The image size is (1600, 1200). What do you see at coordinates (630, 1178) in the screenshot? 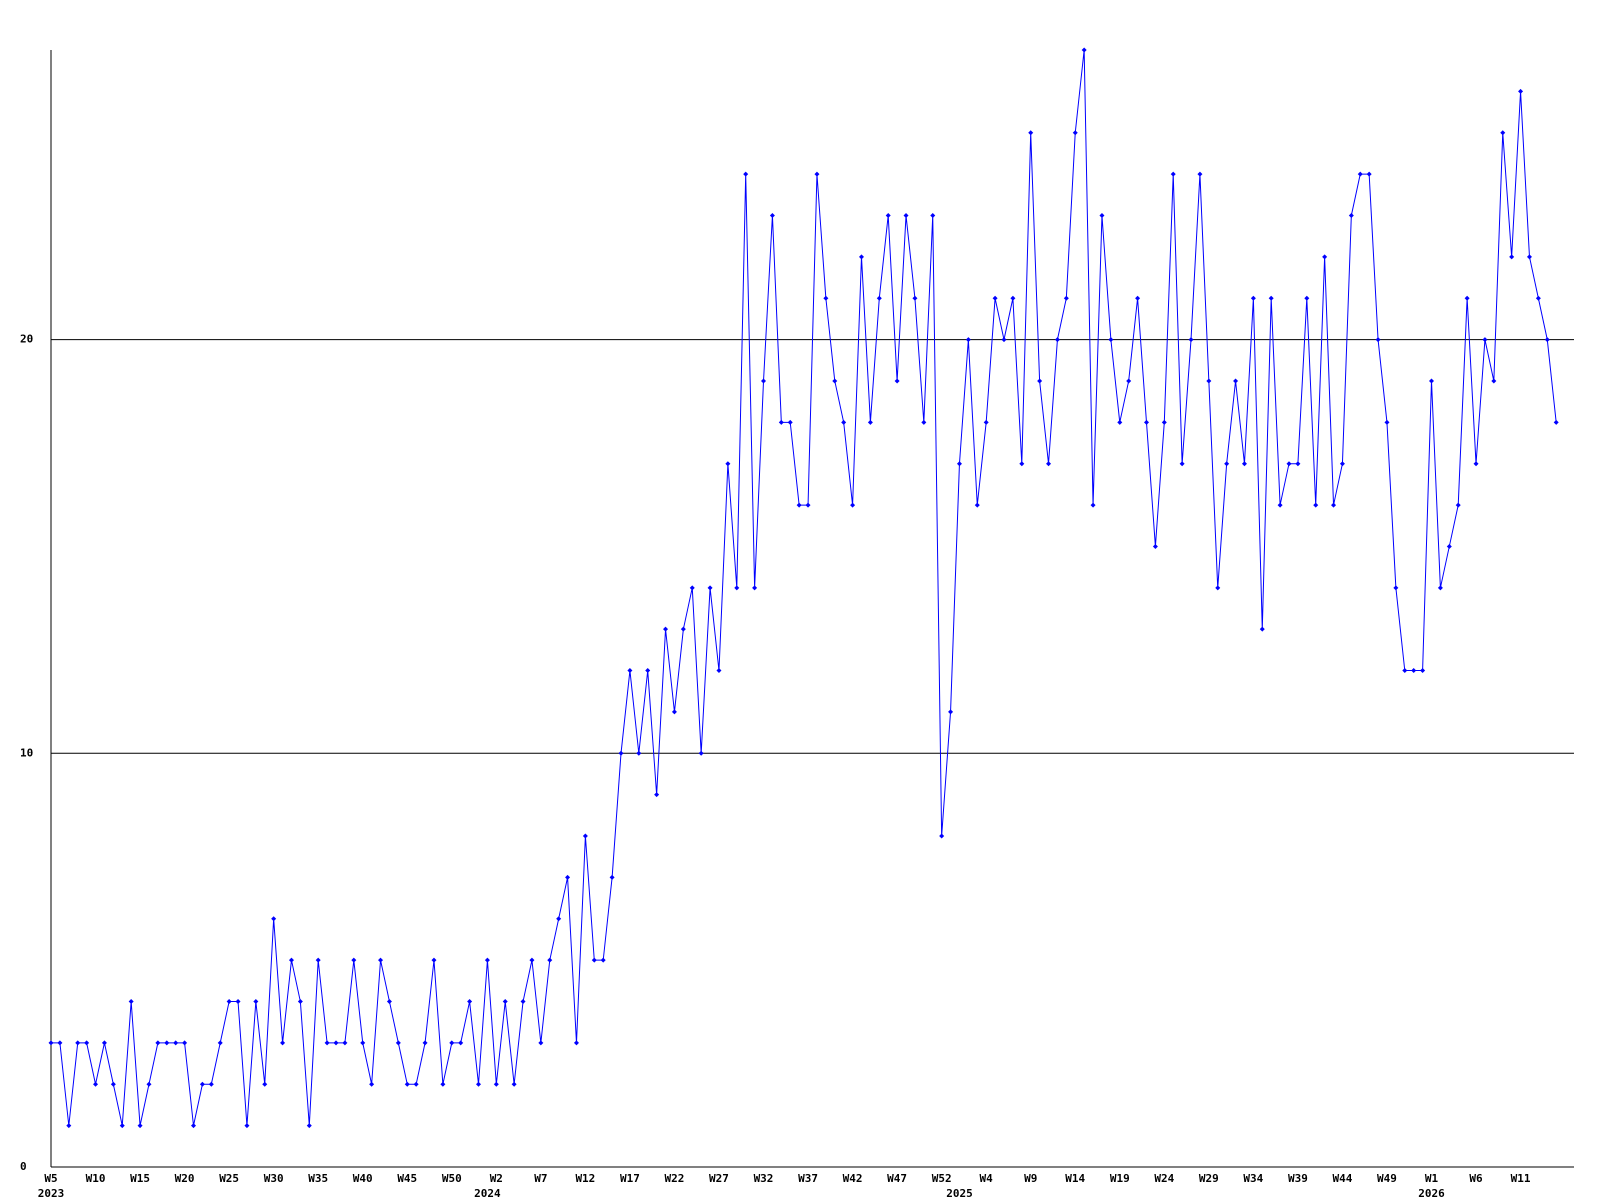
I see `x-tick-label: W17` at bounding box center [630, 1178].